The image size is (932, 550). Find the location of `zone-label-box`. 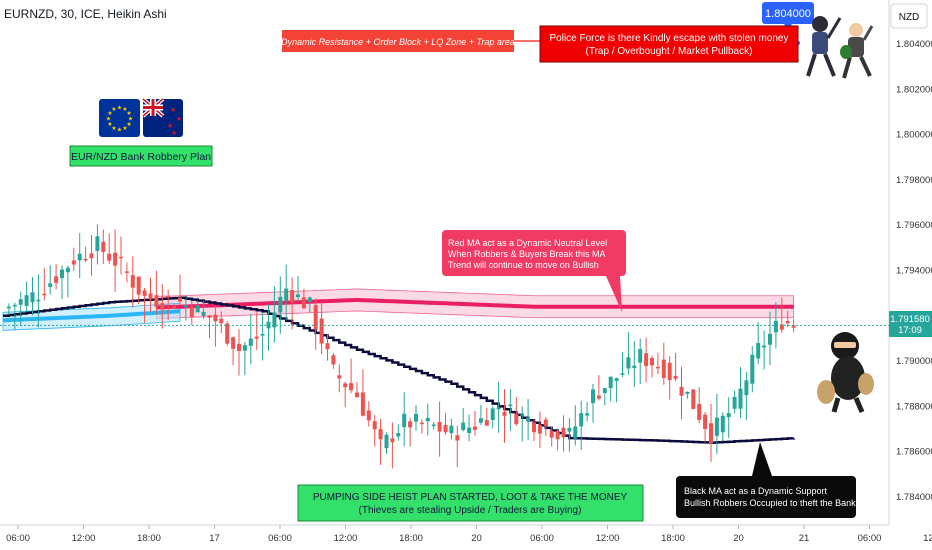

zone-label-box is located at coordinates (398, 41).